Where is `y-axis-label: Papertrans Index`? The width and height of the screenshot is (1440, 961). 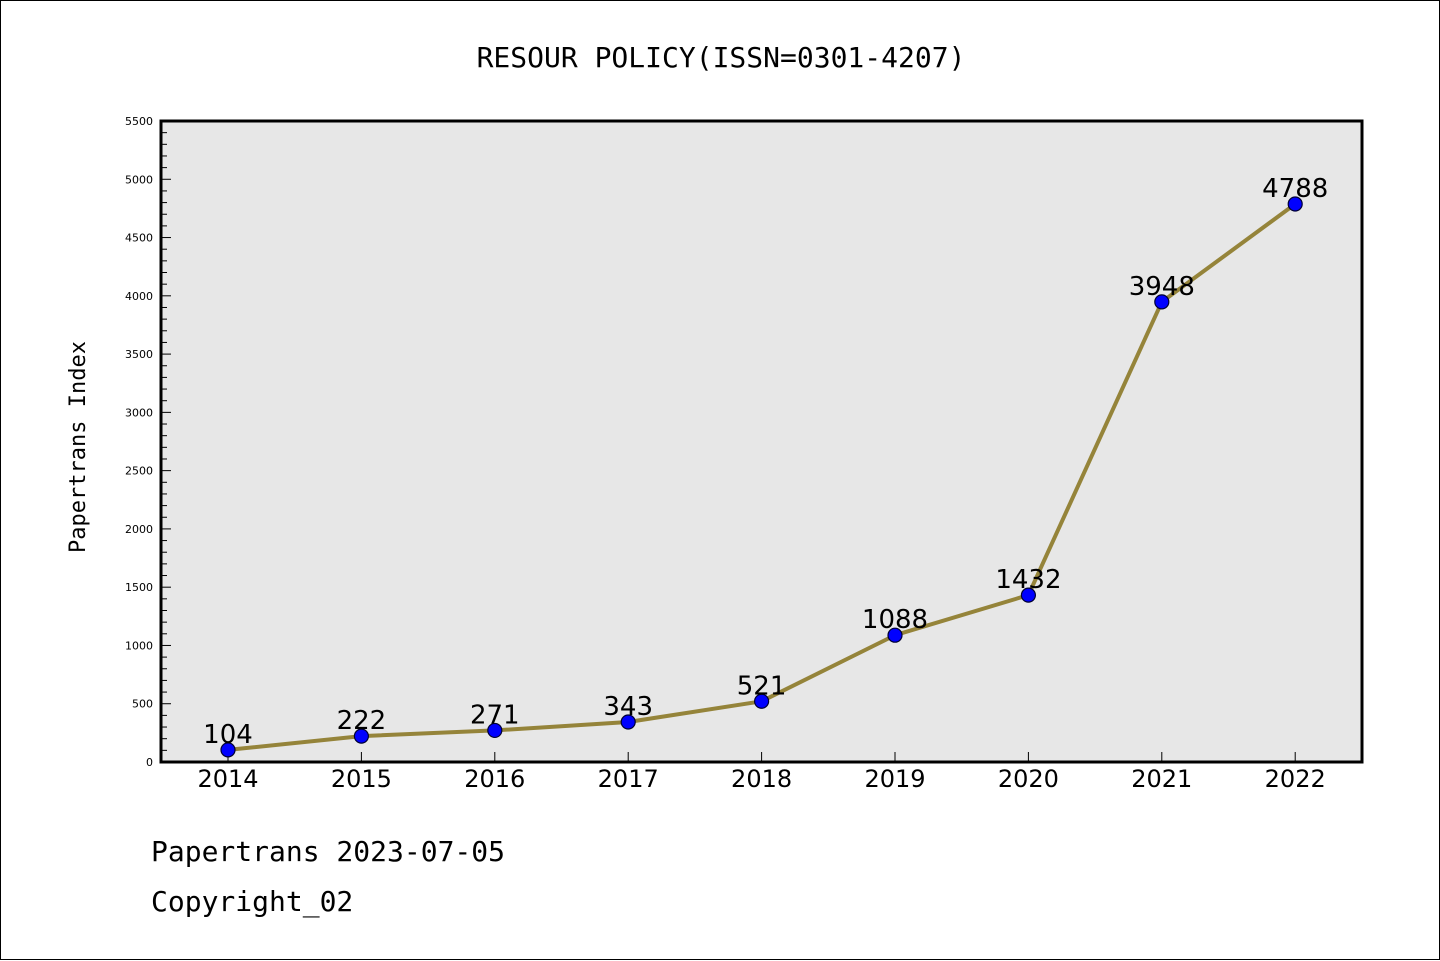 y-axis-label: Papertrans Index is located at coordinates (78, 447).